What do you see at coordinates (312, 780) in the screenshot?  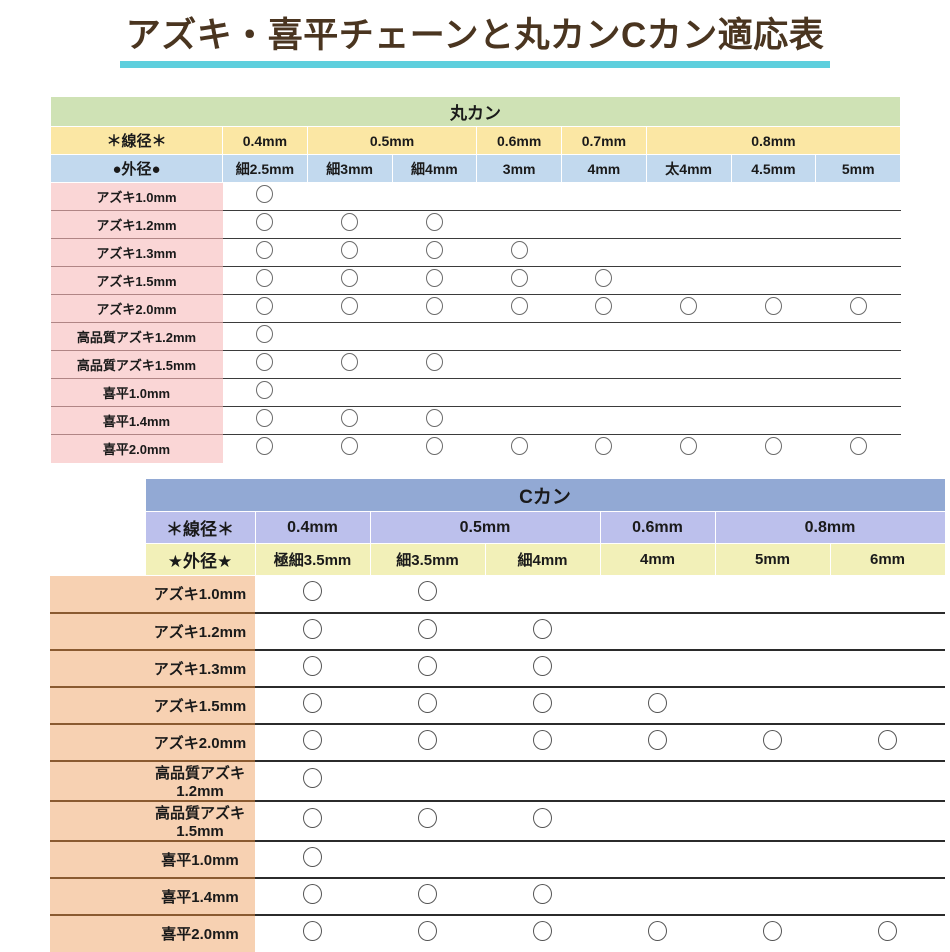 I see `ckan-cell-r5-c0` at bounding box center [312, 780].